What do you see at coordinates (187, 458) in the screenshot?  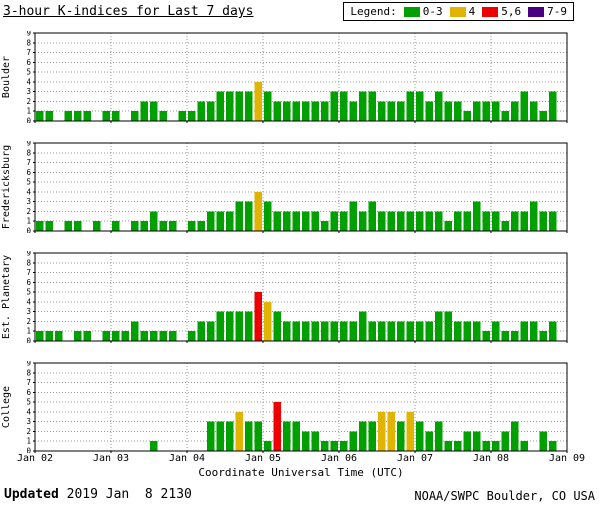 I see `x-tick-label: Jan 04` at bounding box center [187, 458].